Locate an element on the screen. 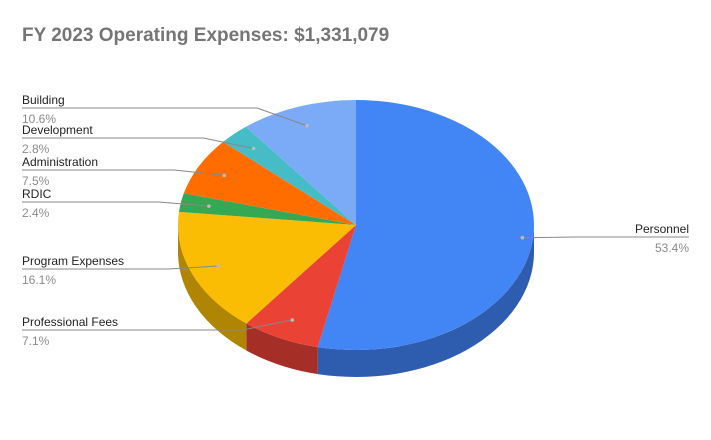  leader-dot-personnel is located at coordinates (522, 237).